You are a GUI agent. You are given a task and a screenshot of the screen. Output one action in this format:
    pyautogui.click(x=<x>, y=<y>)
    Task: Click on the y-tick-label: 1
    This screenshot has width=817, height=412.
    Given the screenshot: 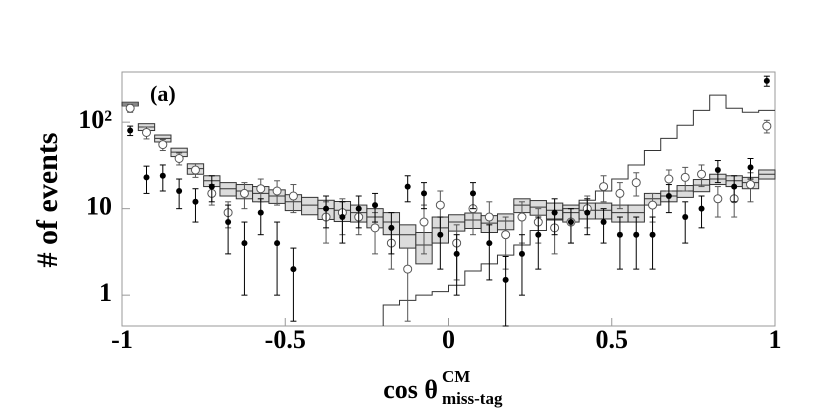 What is the action you would take?
    pyautogui.click(x=105, y=292)
    